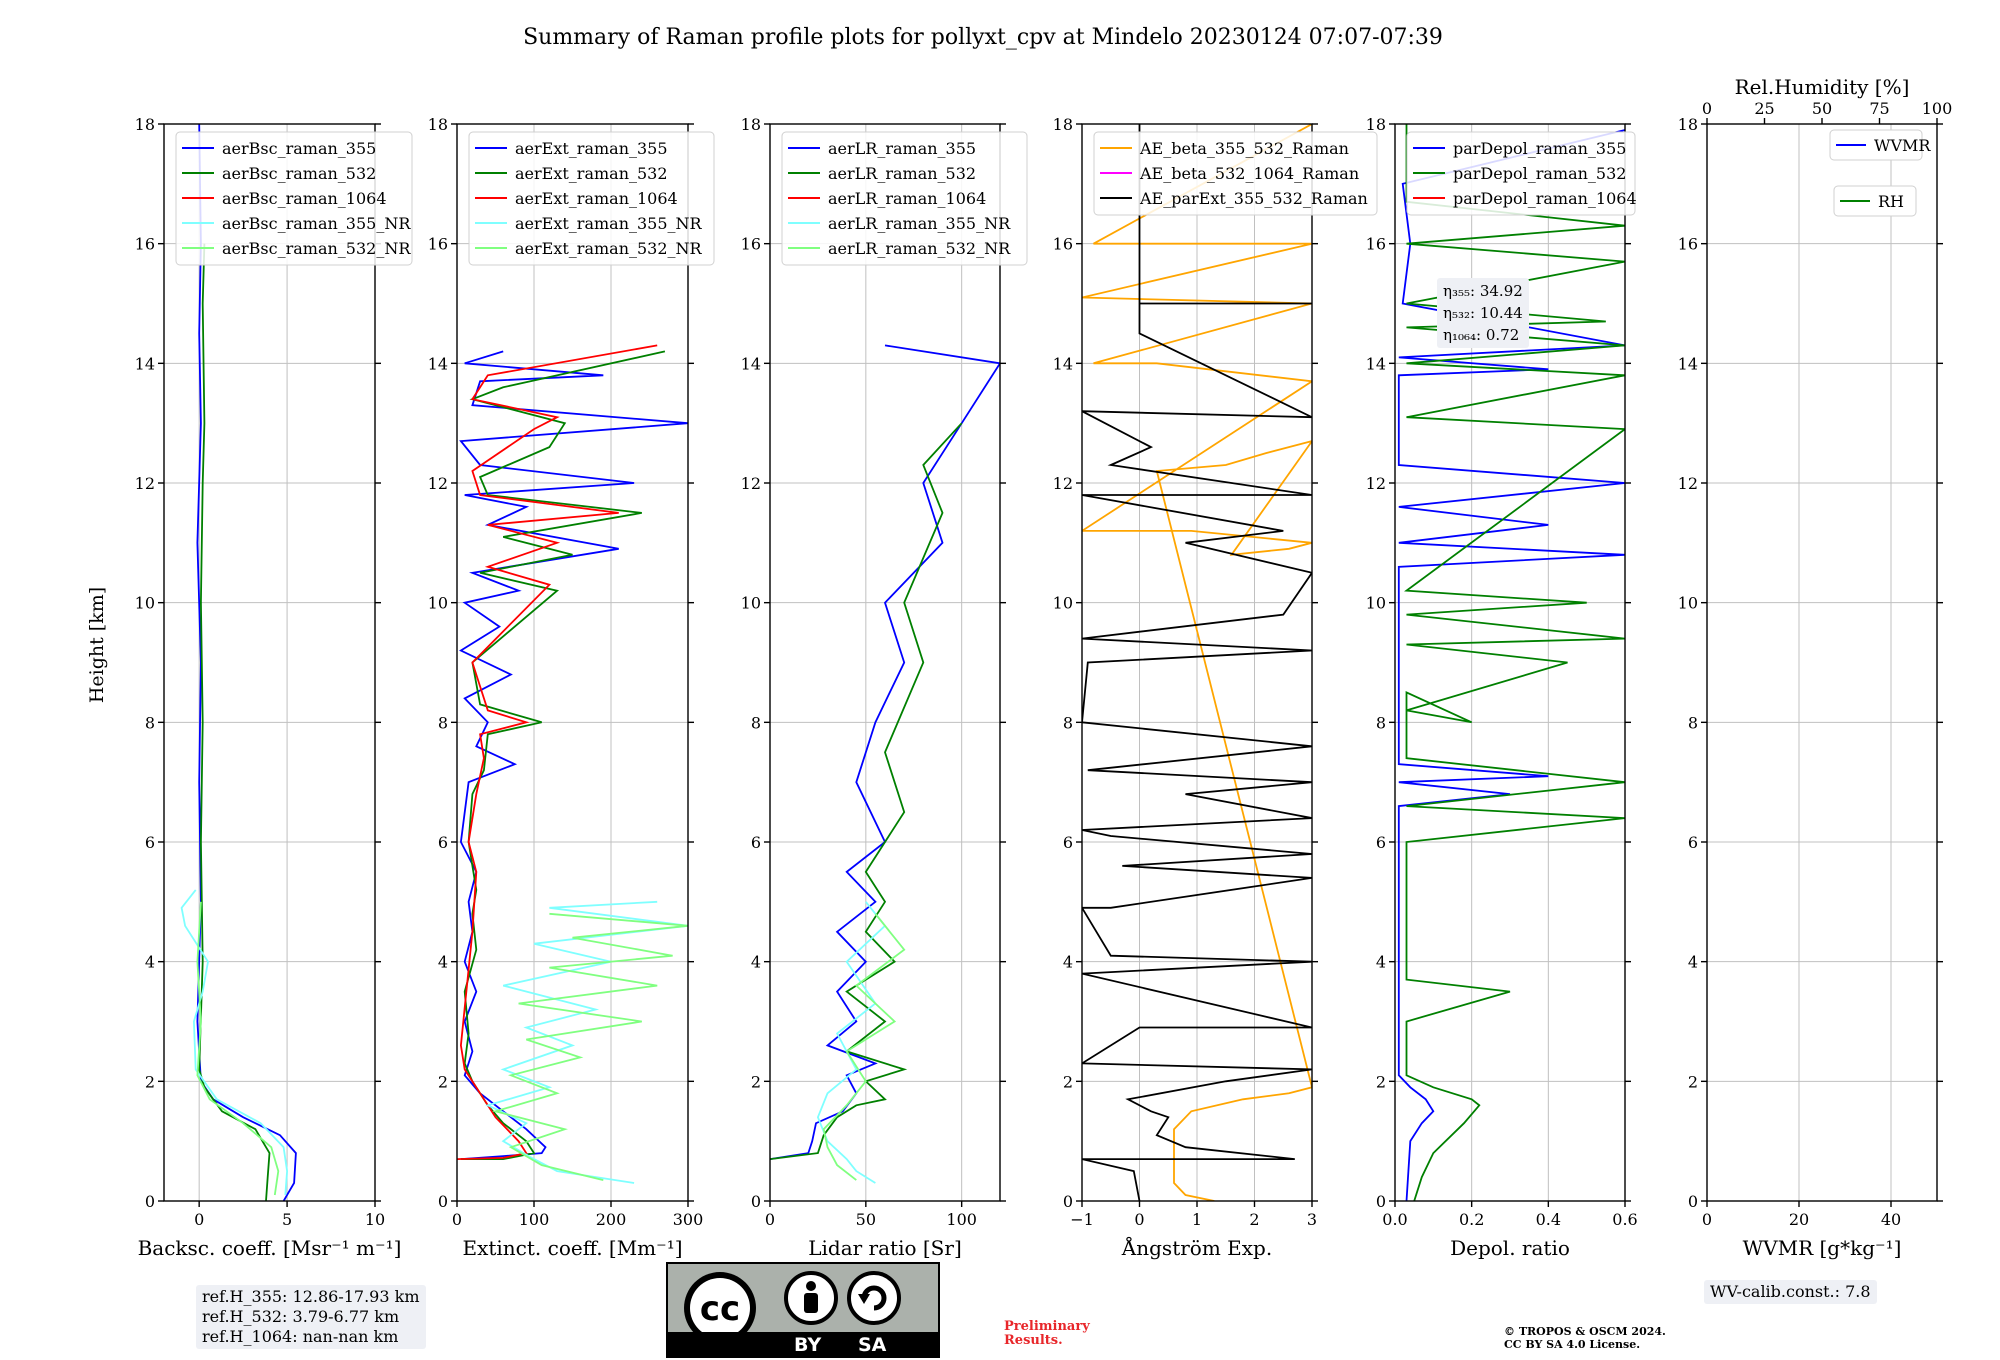 This screenshot has height=1360, width=2000. What do you see at coordinates (1937, 108) in the screenshot?
I see `top-tick-label: 100` at bounding box center [1937, 108].